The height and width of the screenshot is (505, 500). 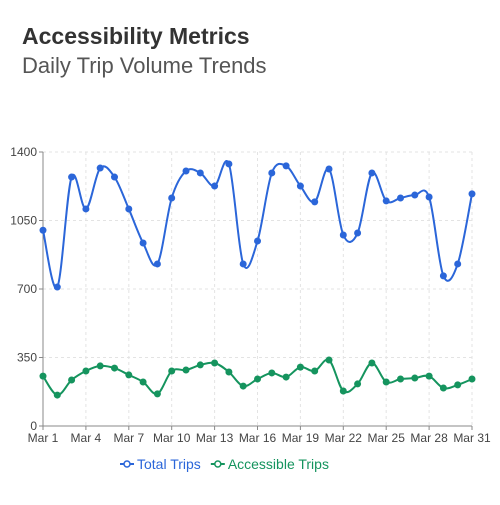 What do you see at coordinates (23, 221) in the screenshot?
I see `y-tick-label: 1050` at bounding box center [23, 221].